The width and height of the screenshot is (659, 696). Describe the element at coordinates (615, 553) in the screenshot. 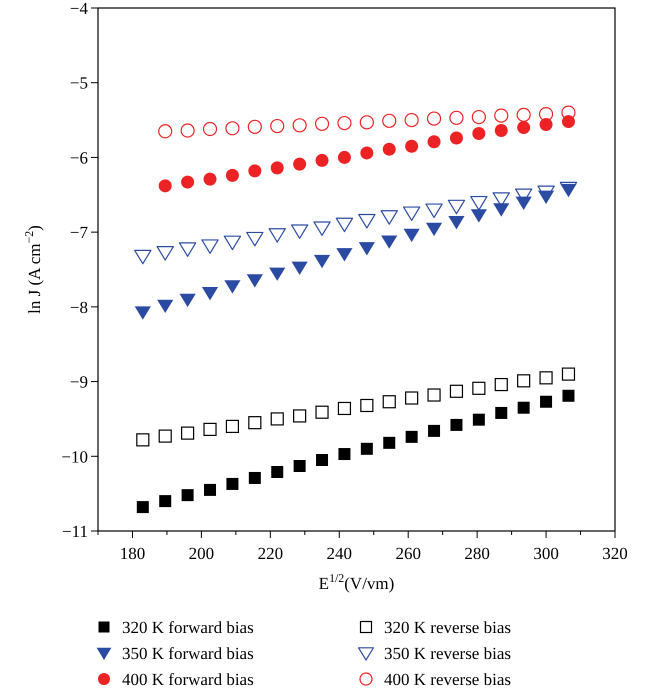

I see `x-tick-label: 320` at that location.